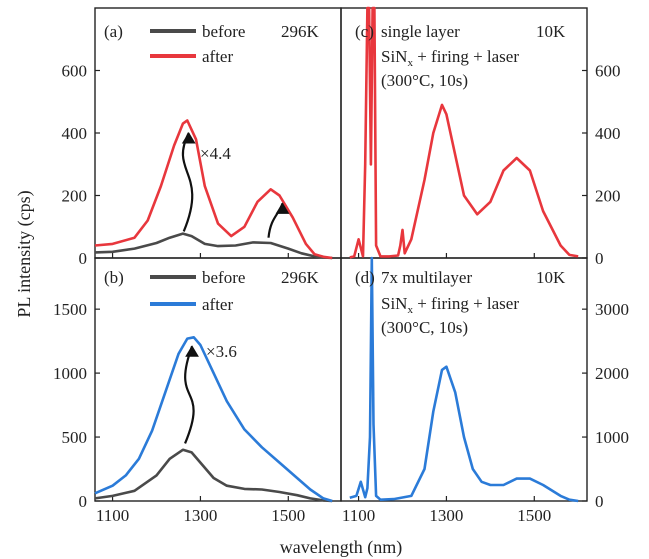 The width and height of the screenshot is (649, 559). What do you see at coordinates (75, 196) in the screenshot?
I see `y-tick-label-a-1: 200` at bounding box center [75, 196].